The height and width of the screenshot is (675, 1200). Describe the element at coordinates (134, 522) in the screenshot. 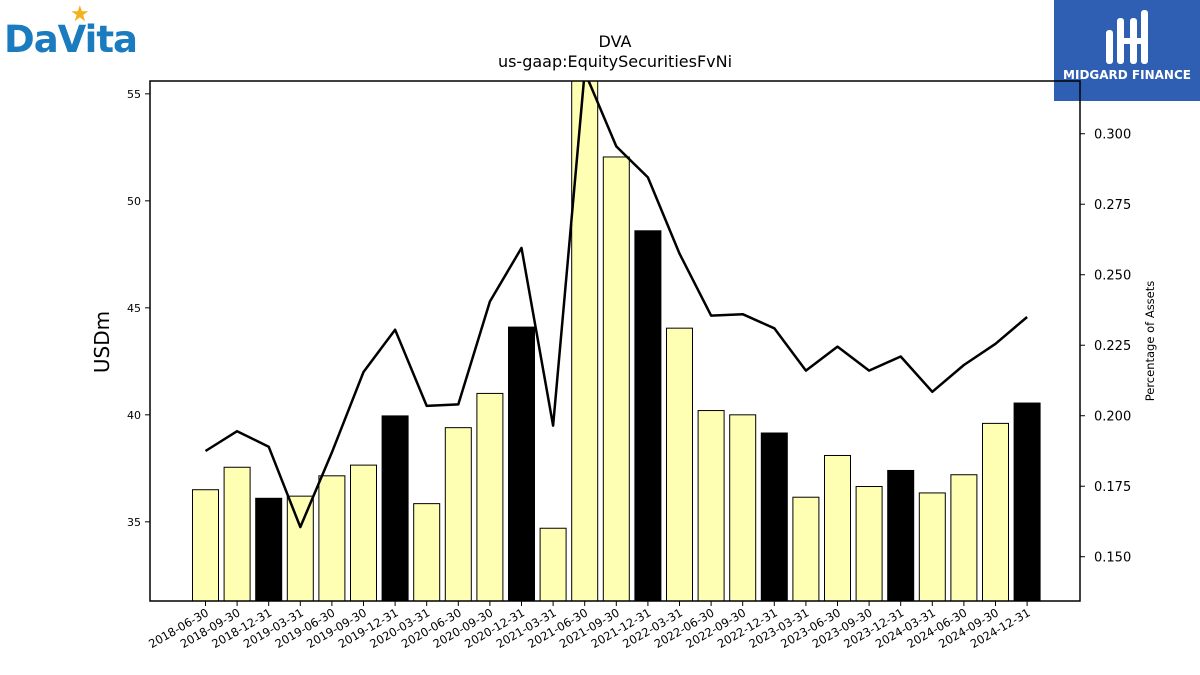

I see `y-tick-label: 35` at that location.